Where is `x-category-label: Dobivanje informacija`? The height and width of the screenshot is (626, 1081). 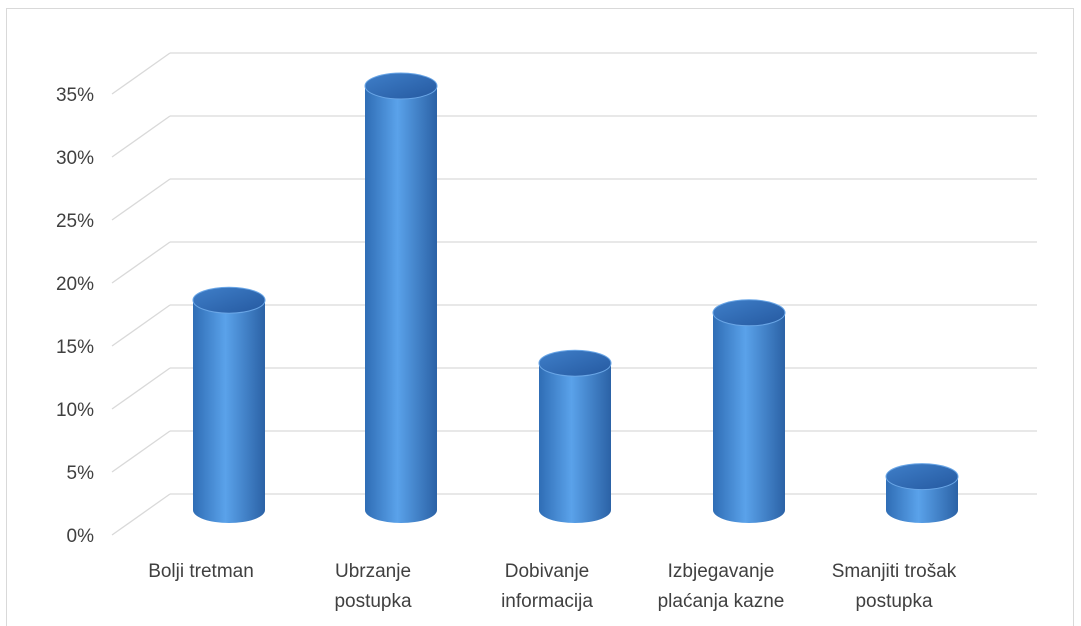 x-category-label: Dobivanje informacija is located at coordinates (547, 586).